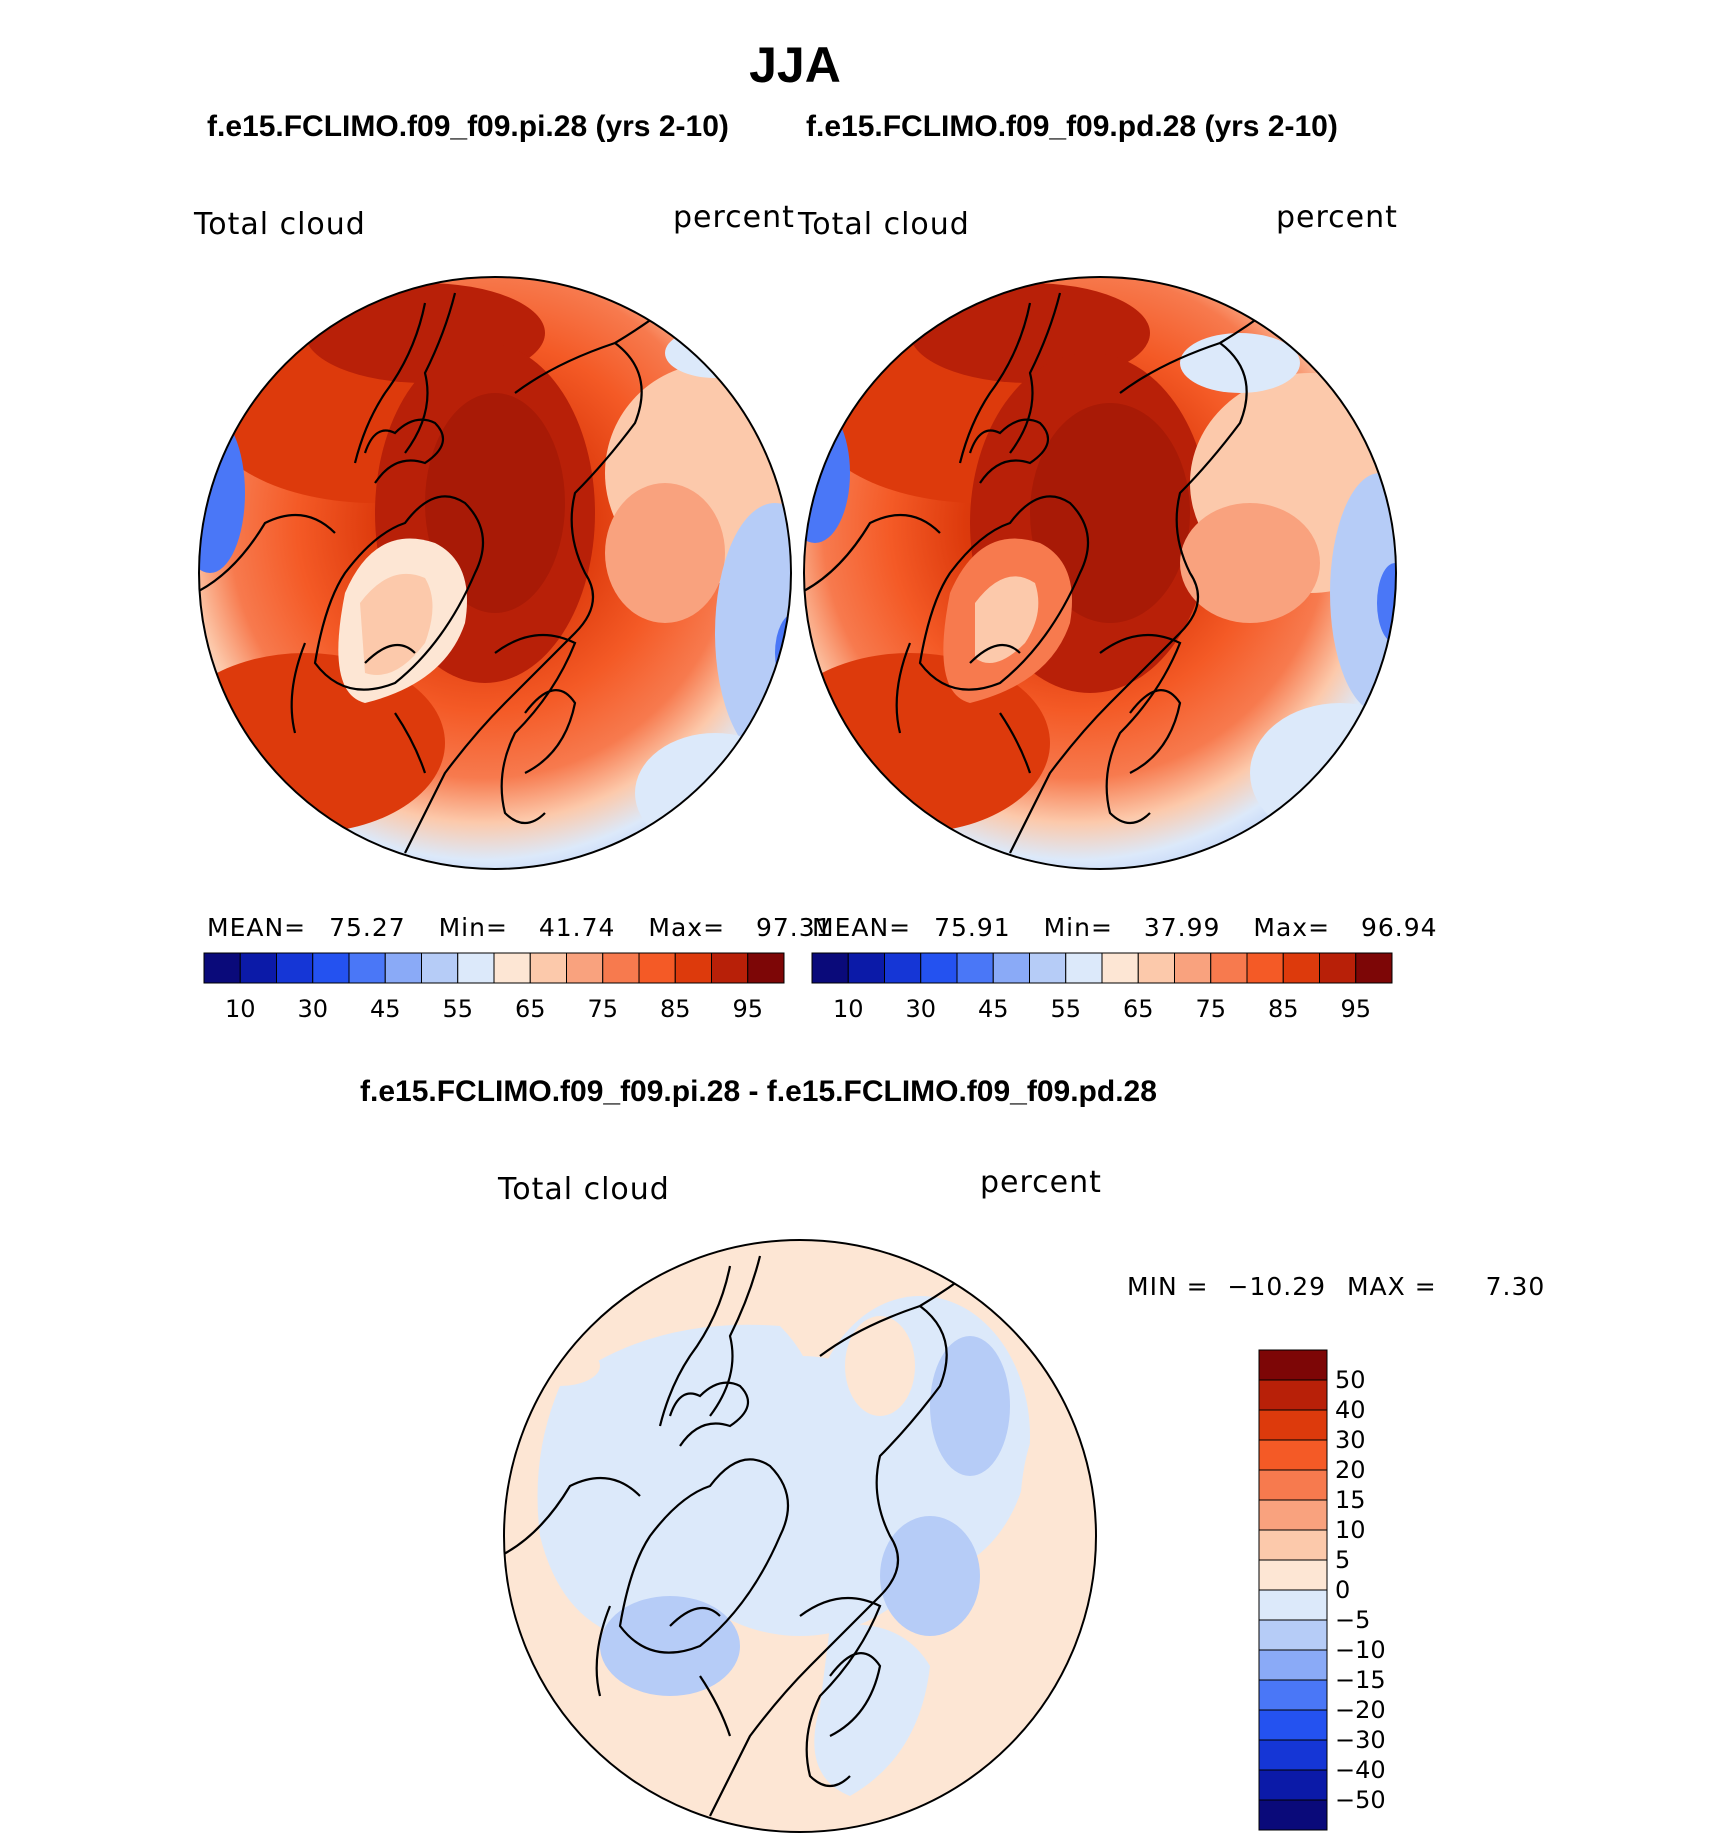 This screenshot has height=1839, width=1710. What do you see at coordinates (1515, 1286) in the screenshot?
I see `diff-max-value: 7.30` at bounding box center [1515, 1286].